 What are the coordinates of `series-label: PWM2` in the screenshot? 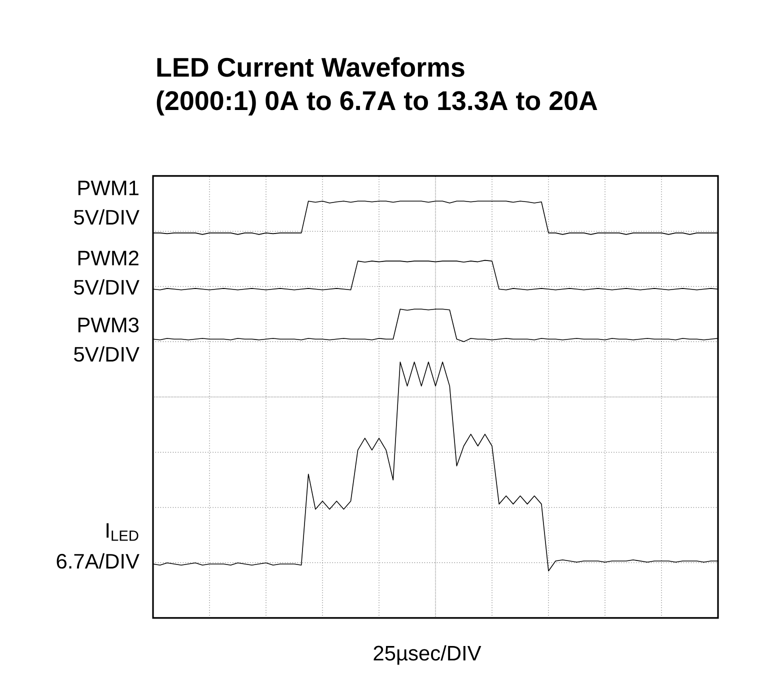 It's located at (108, 258).